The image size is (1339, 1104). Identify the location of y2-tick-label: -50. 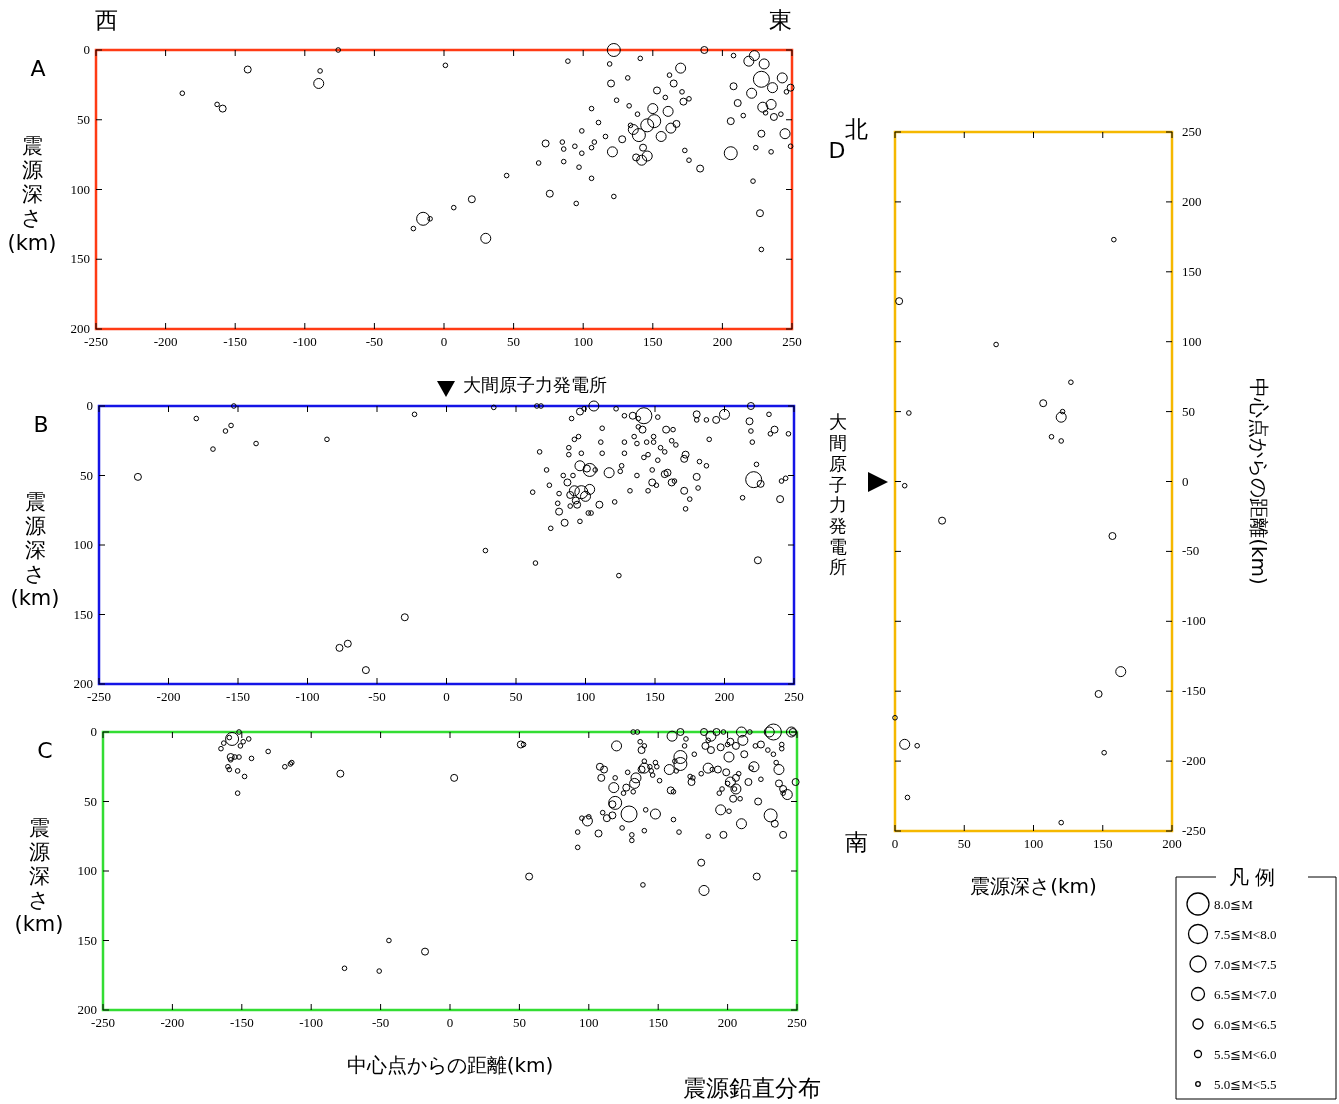
(1191, 551).